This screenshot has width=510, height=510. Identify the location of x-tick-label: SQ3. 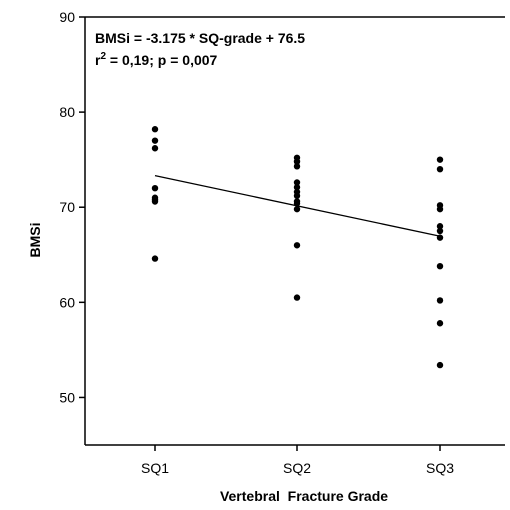
(440, 468).